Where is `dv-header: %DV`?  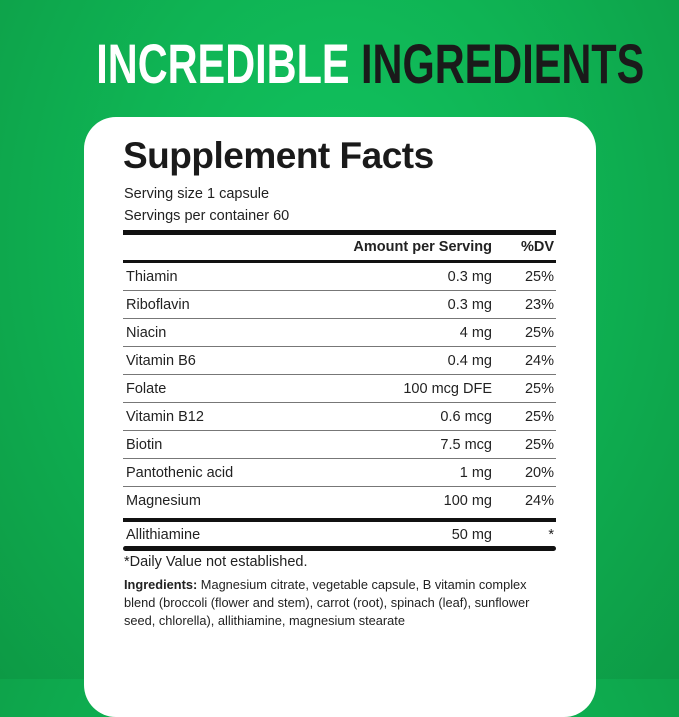 dv-header: %DV is located at coordinates (537, 247).